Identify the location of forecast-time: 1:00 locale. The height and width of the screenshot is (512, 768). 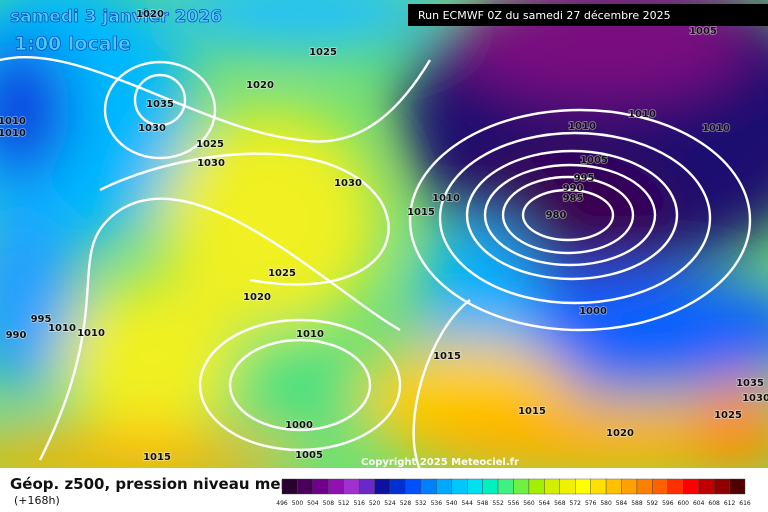
(72, 44).